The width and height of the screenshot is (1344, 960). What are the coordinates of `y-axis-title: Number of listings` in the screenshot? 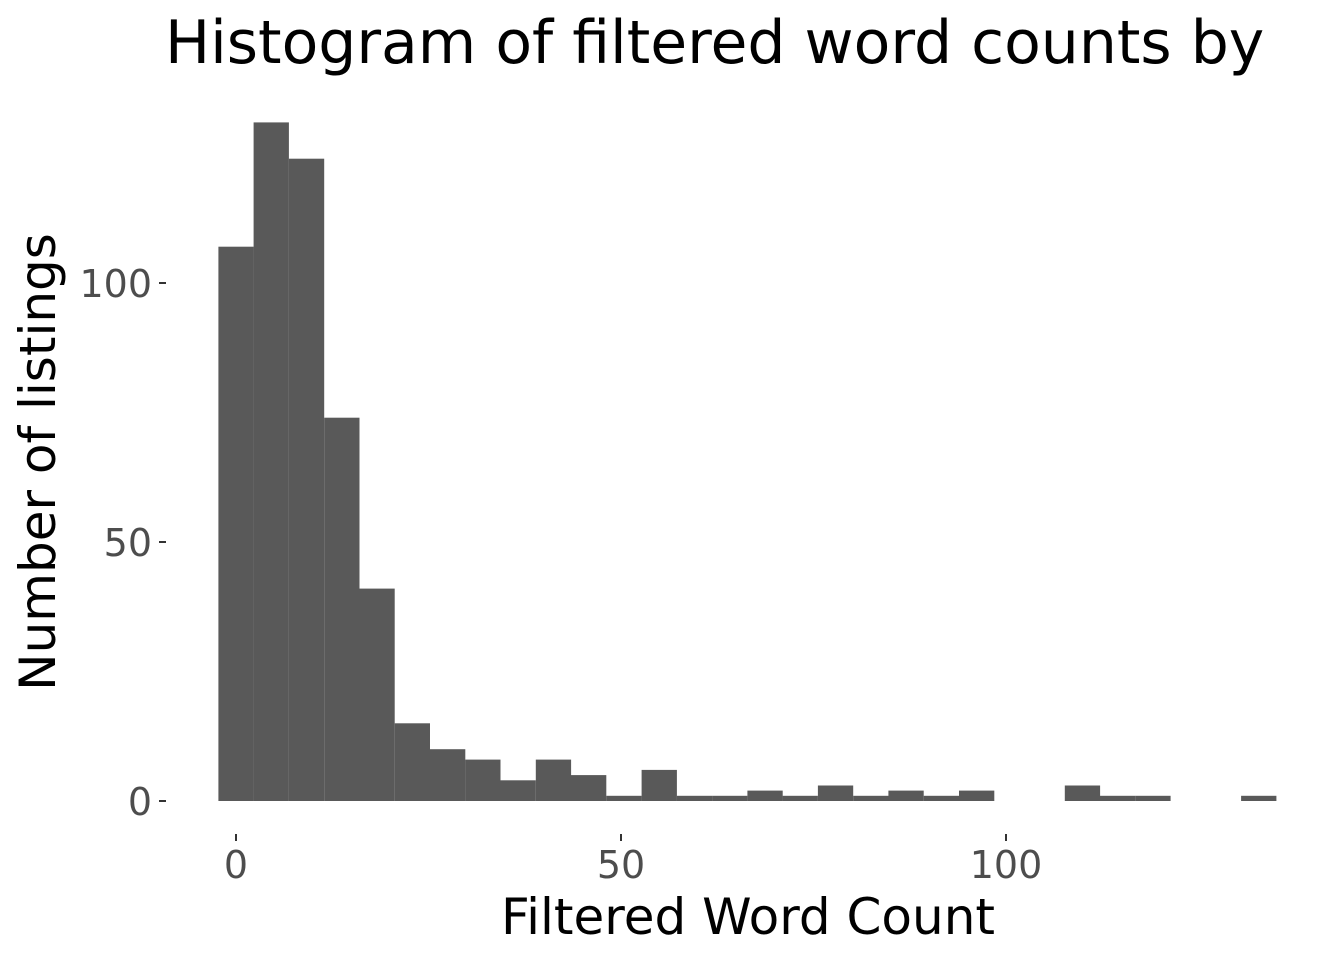 It's located at (38, 462).